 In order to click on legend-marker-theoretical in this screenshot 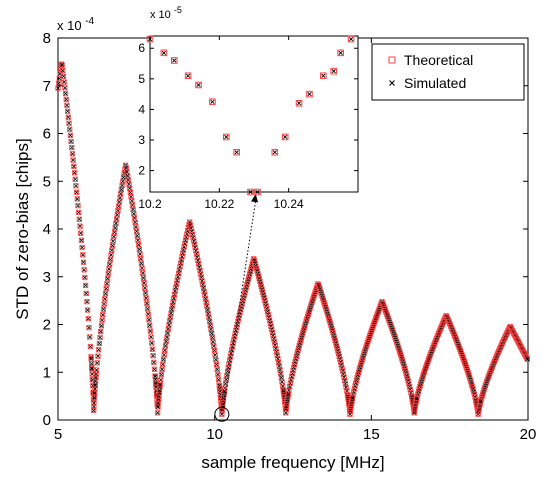, I will do `click(392, 60)`.